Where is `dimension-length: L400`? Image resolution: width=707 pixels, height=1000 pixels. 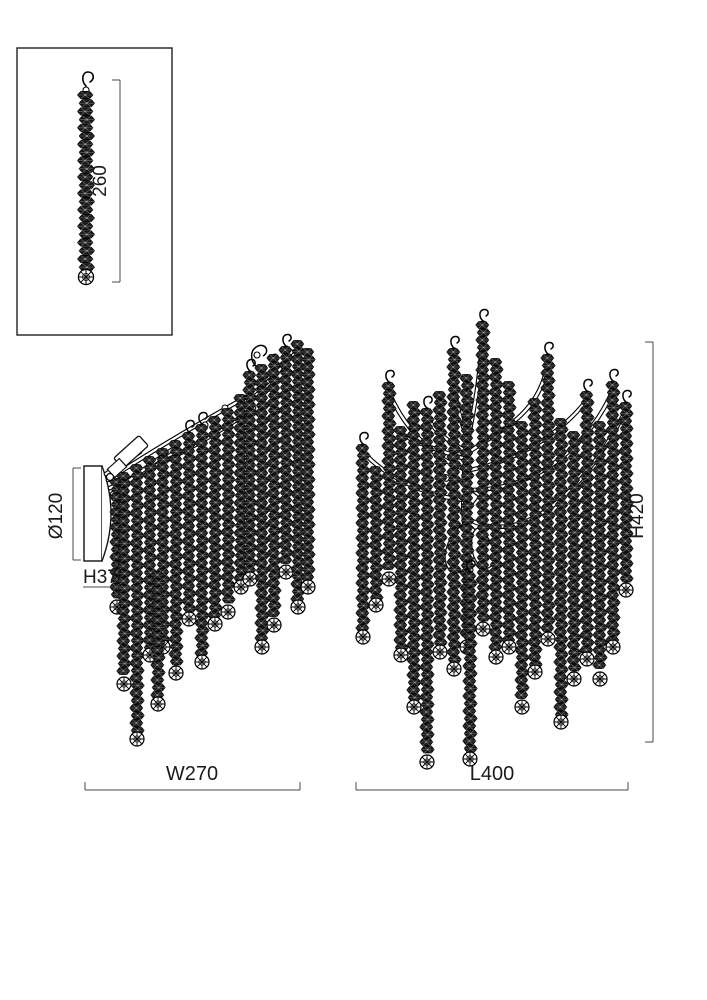 dimension-length: L400 is located at coordinates (492, 777).